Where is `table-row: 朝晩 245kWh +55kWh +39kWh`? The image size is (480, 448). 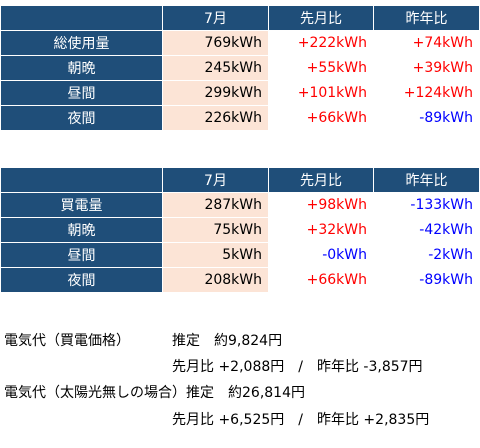
table-row: 朝晩 245kWh +55kWh +39kWh is located at coordinates (240, 68).